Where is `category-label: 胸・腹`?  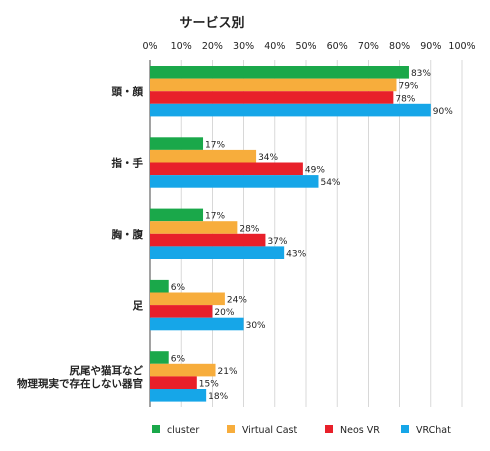
category-label: 胸・腹 is located at coordinates (128, 234).